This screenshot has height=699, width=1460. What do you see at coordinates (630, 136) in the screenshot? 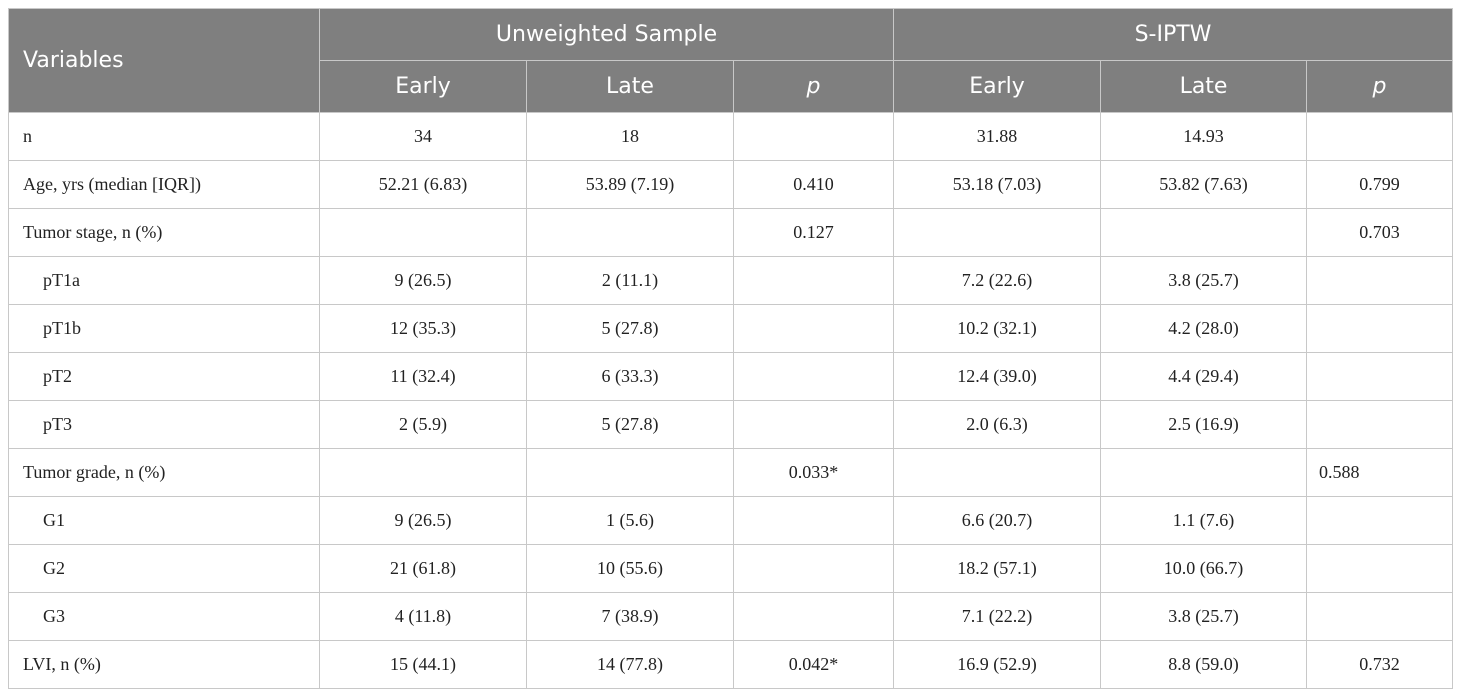
I see `cell-unweighted-late: 18` at bounding box center [630, 136].